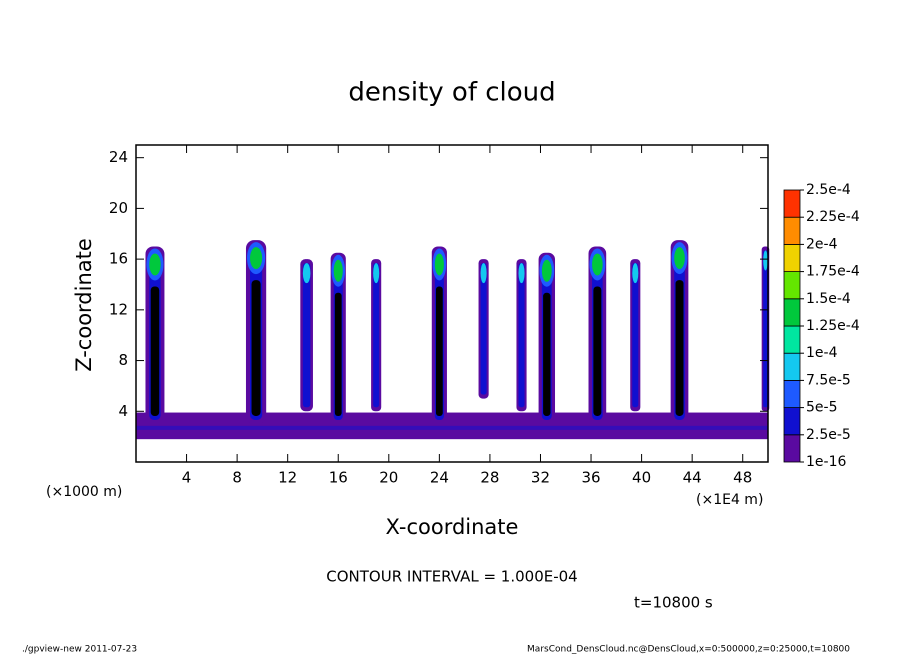 This screenshot has height=654, width=904. I want to click on colorbar-label: 2.5e-4, so click(828, 190).